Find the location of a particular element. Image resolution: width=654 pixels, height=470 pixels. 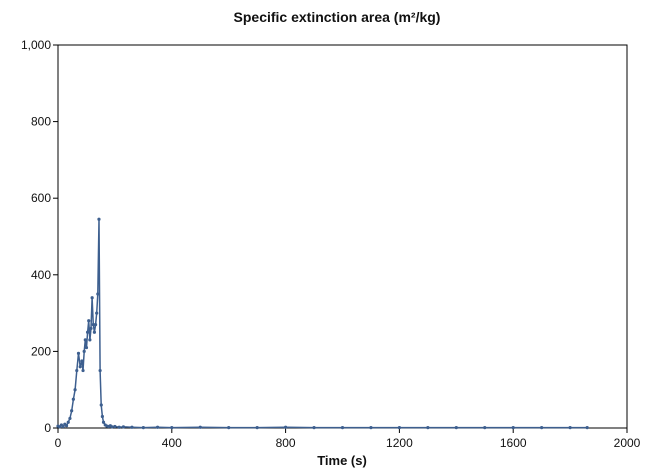

x-tick-label: 0 is located at coordinates (58, 443).